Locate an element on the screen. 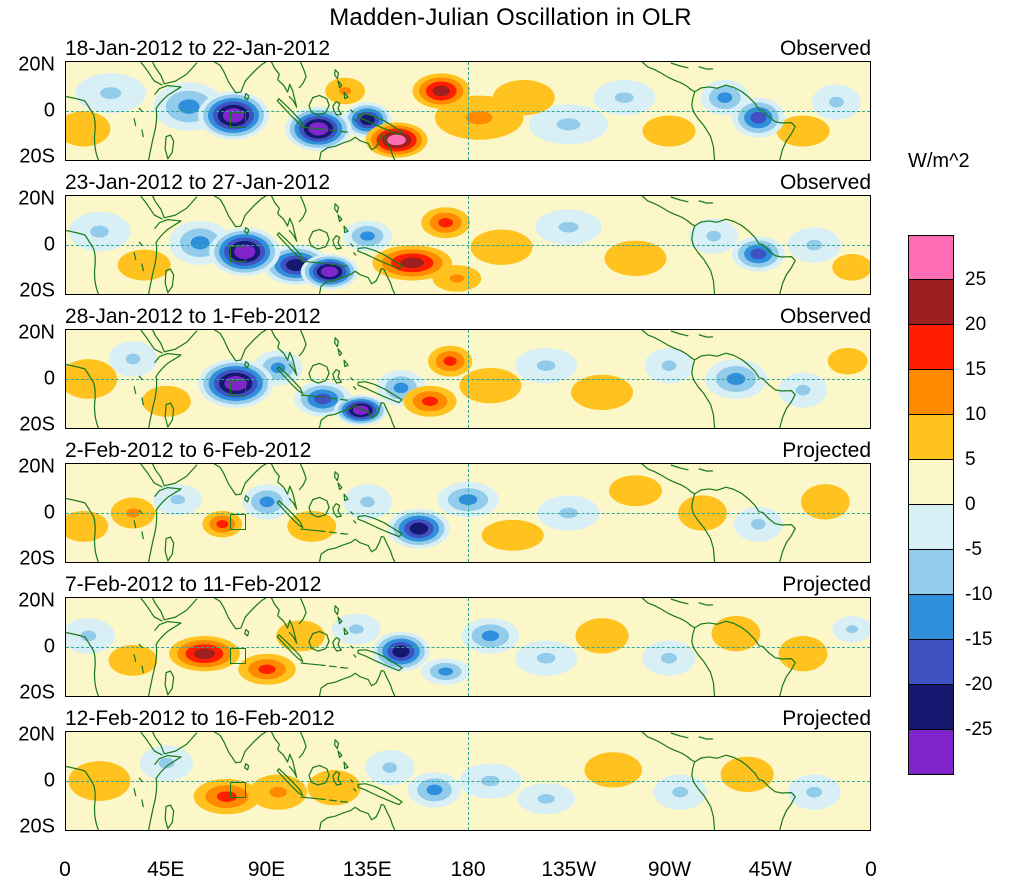 The height and width of the screenshot is (887, 1021). panel-date-label: 23-Jan-2012 to 27-Jan-2012 is located at coordinates (198, 182).